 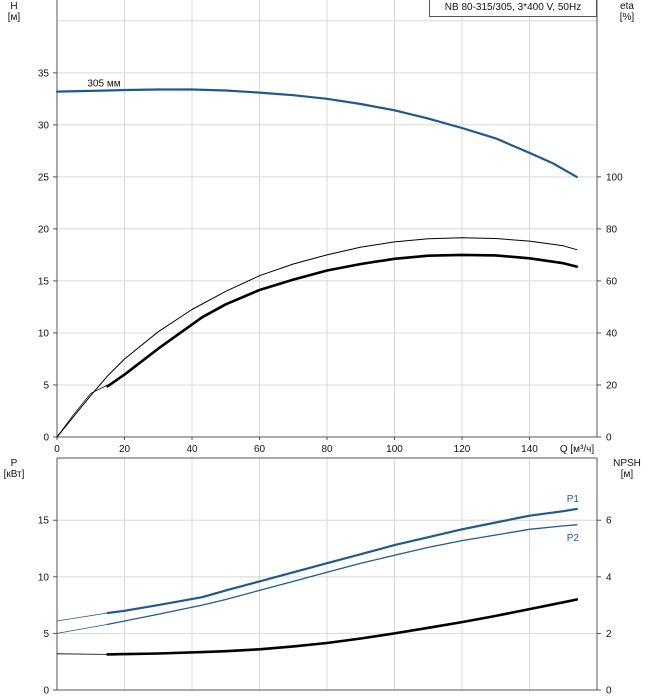 I want to click on y-left-axis-unit: [м], so click(x=14, y=17).